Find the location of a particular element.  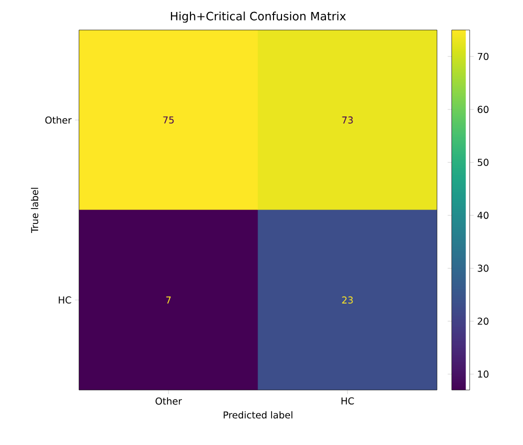

y-axis-title: True label is located at coordinates (34, 211).